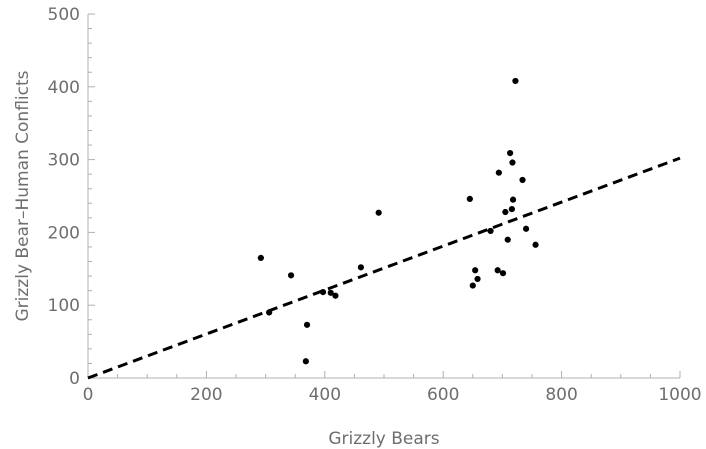  Describe the element at coordinates (392, 388) in the screenshot. I see `x-axis-ticks: 0 200 400 600 800 1000` at that location.